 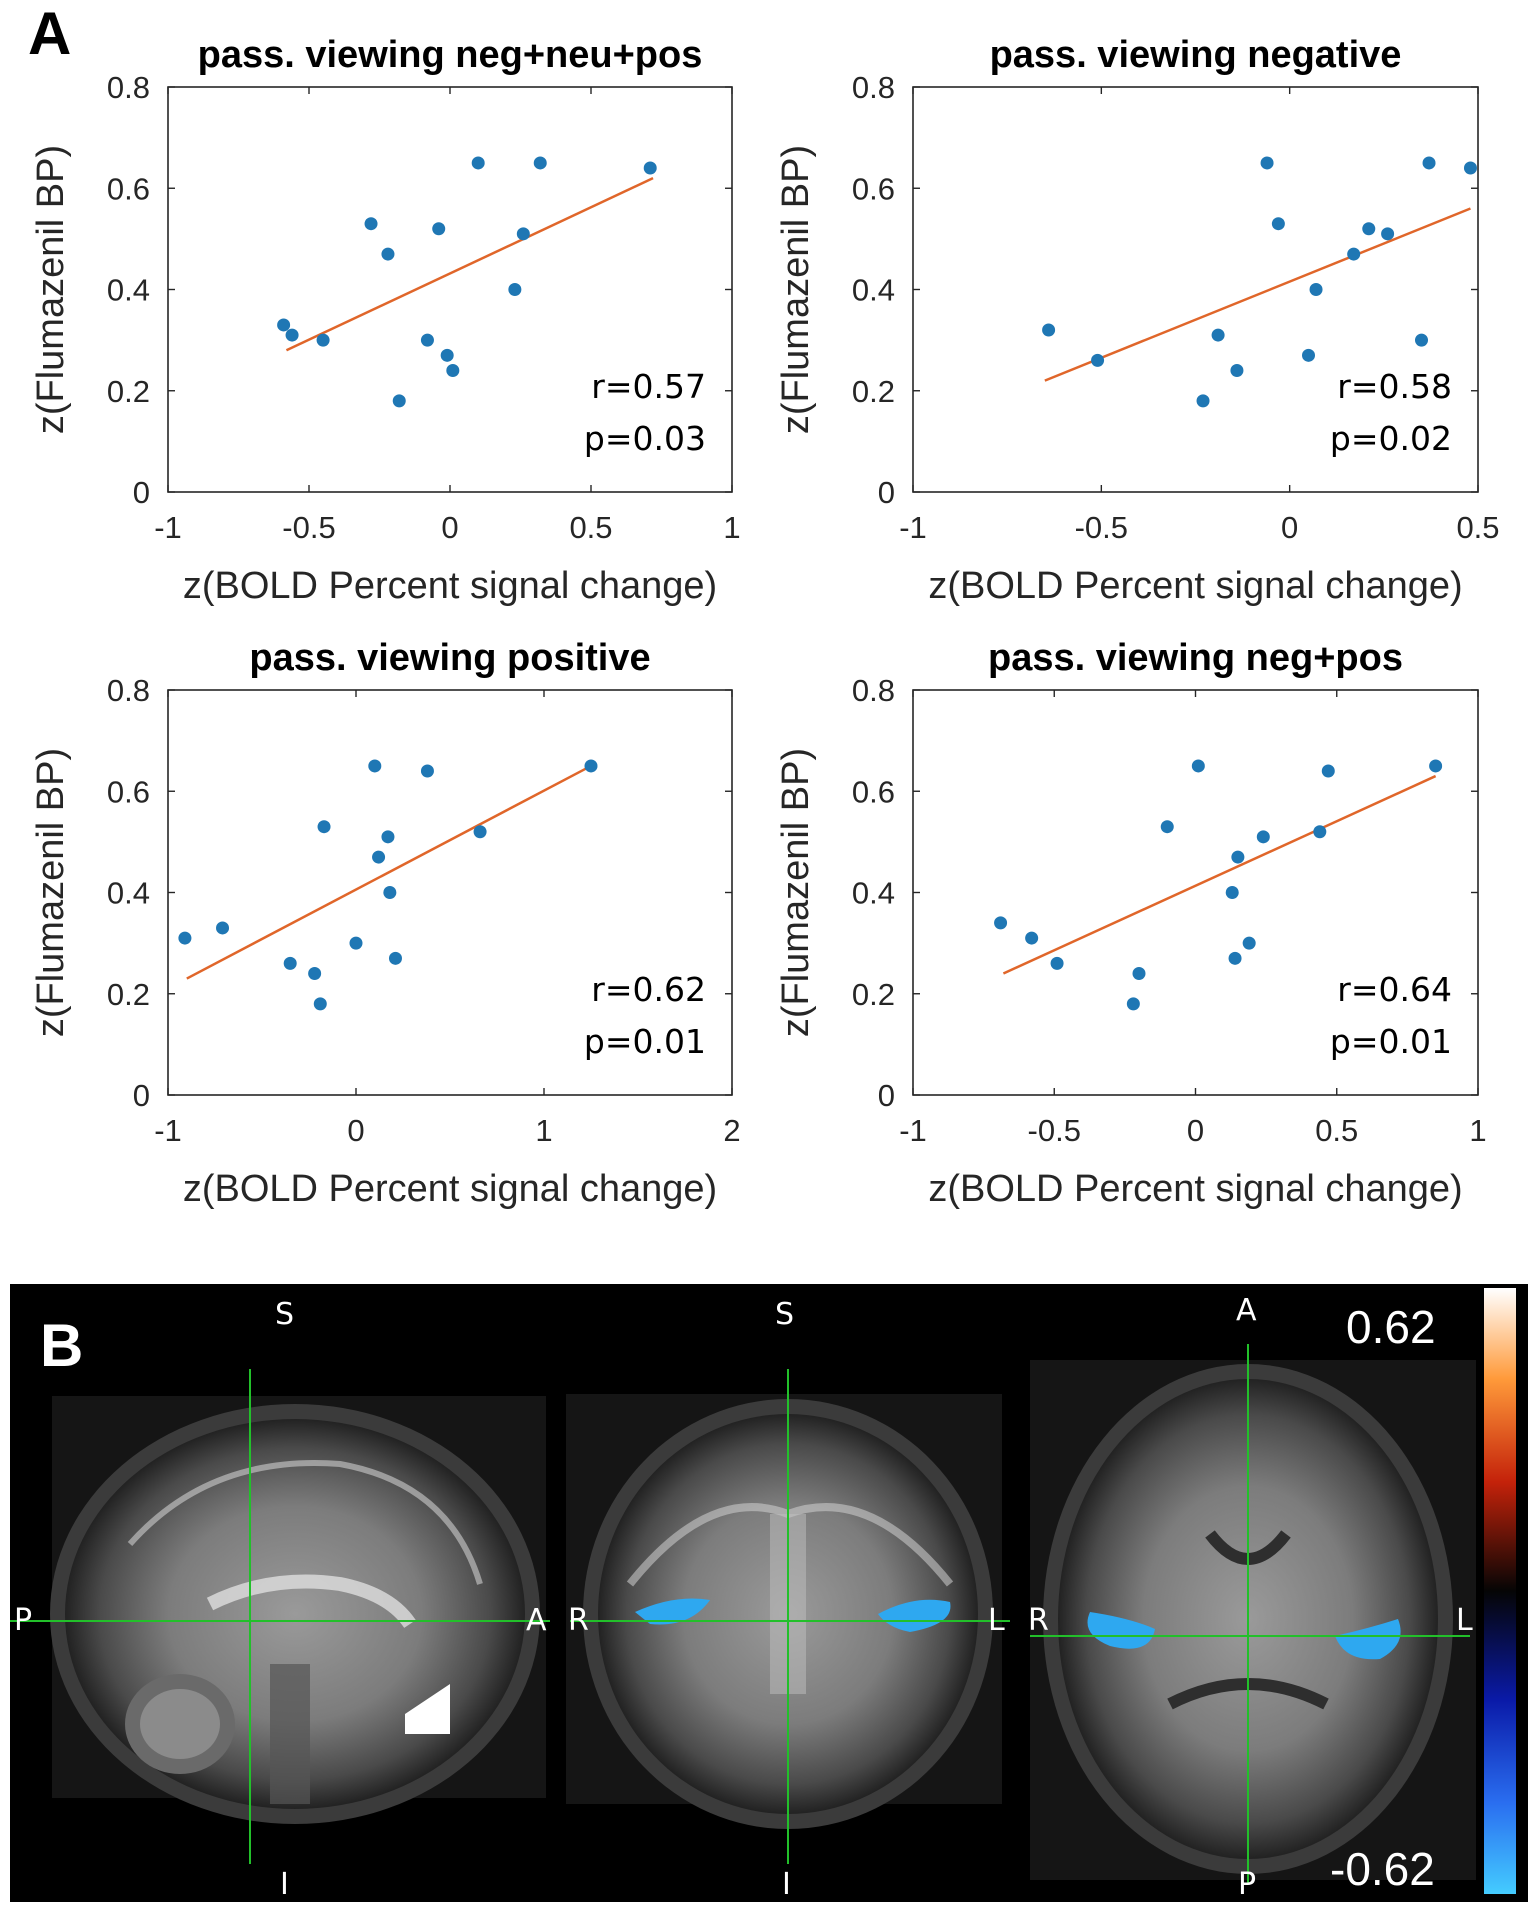 I want to click on axial-view, so click(x=1253, y=1614).